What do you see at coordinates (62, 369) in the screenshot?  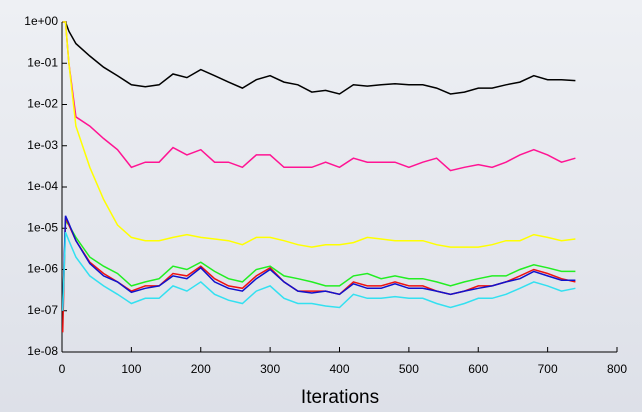 I see `x-tick-label: 0` at bounding box center [62, 369].